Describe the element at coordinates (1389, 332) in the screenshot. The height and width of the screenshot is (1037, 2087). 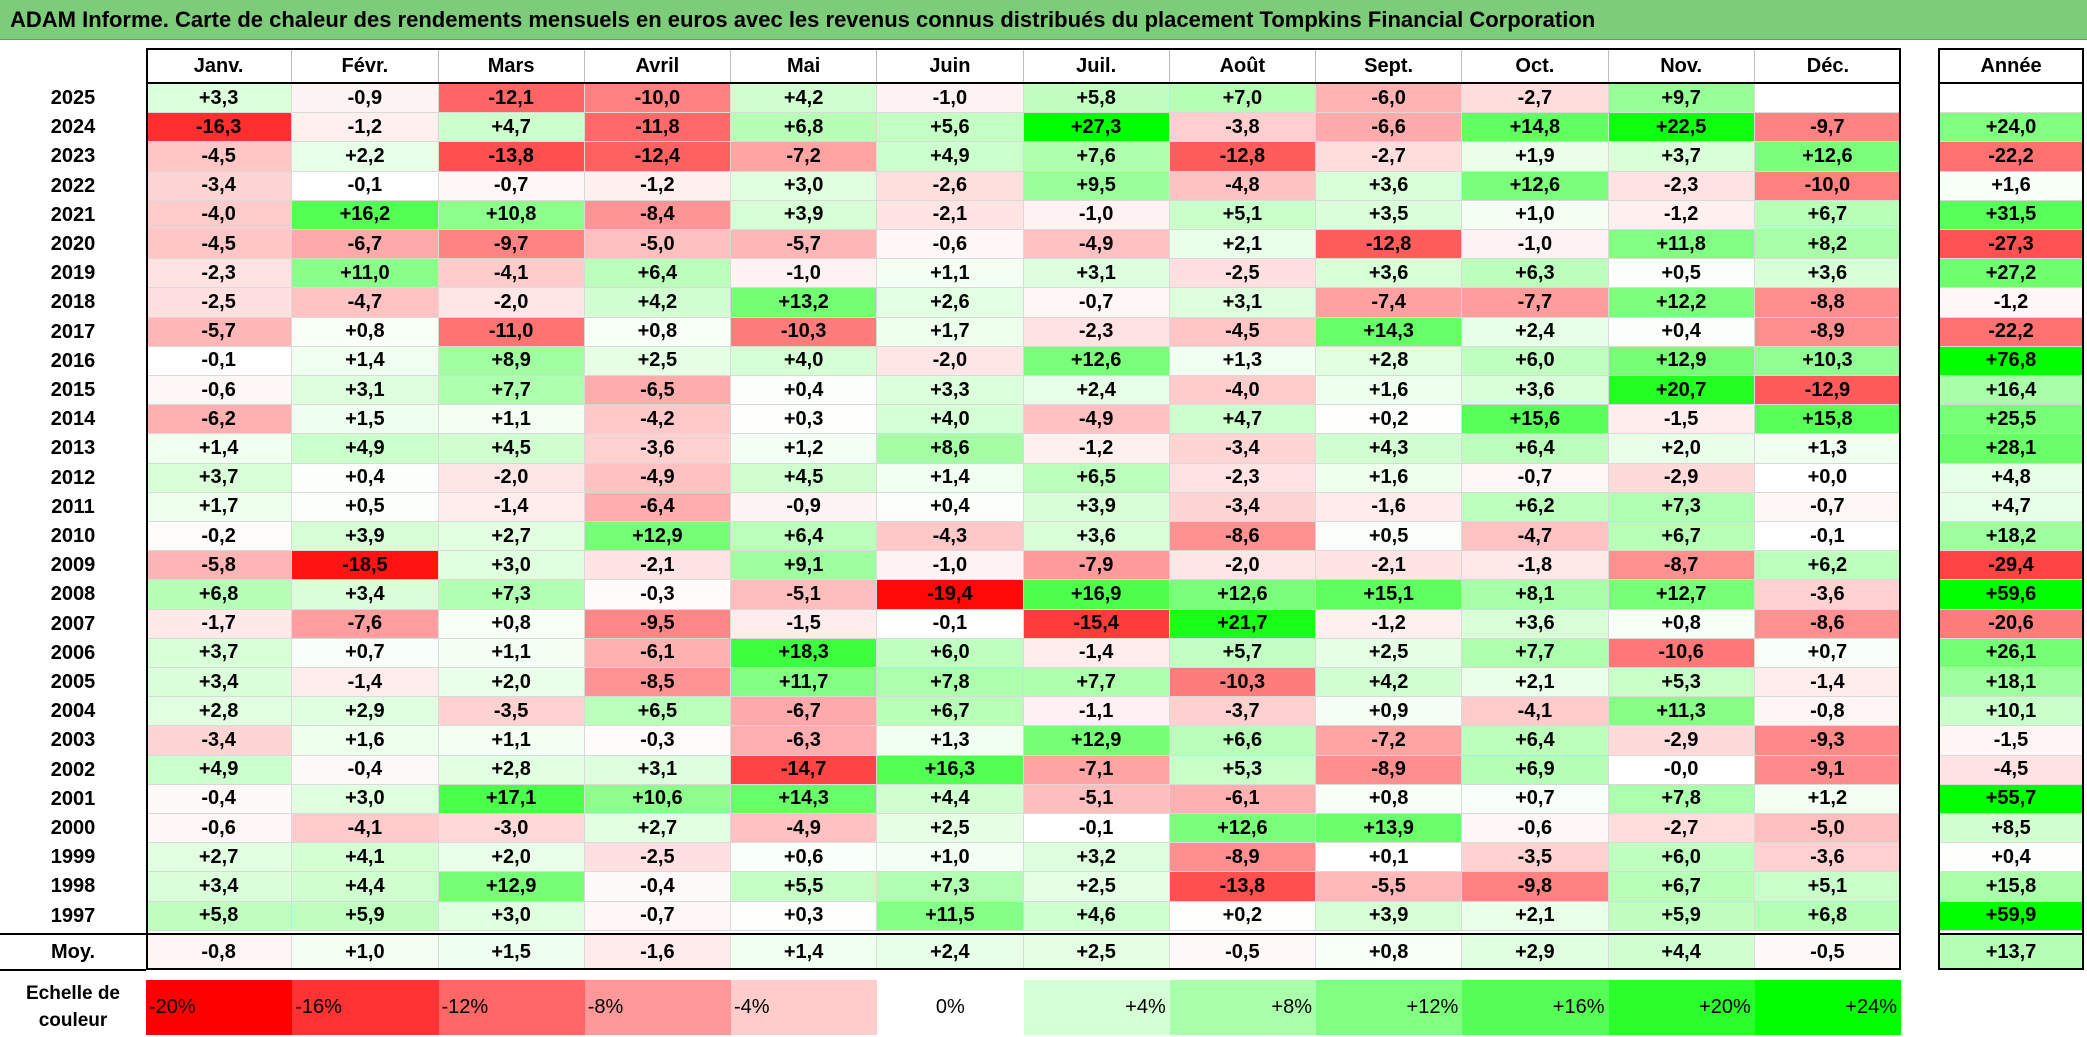
I see `heatmap-cell: +14,3` at that location.